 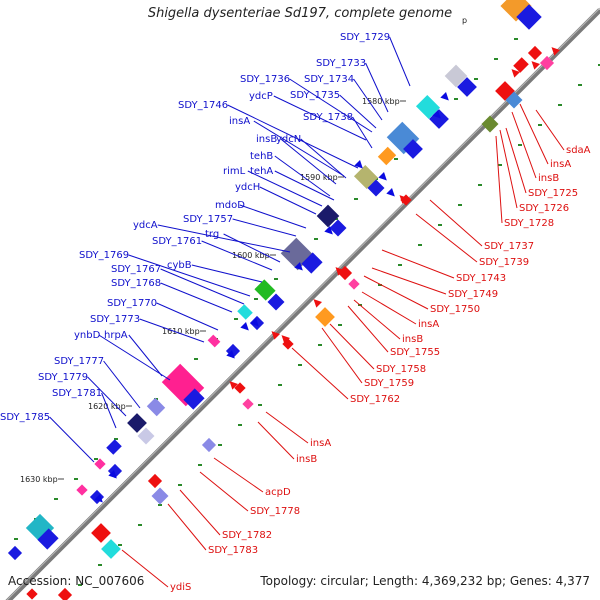 I want to click on reverse-gene-label: SDY_1725, so click(x=553, y=193).